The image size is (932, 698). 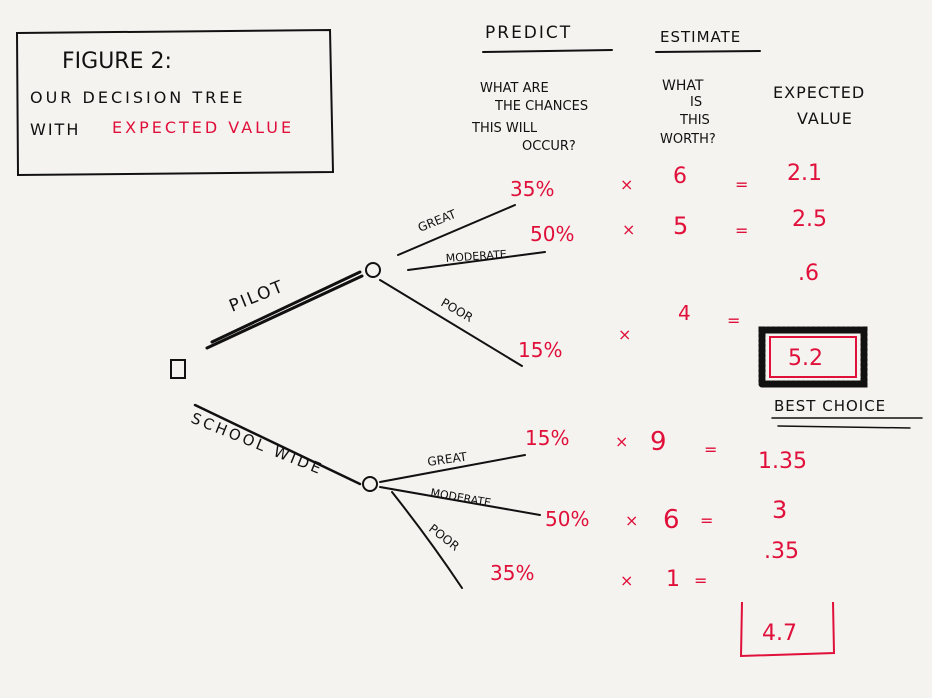 I want to click on worth-line-1: WHAT, so click(x=683, y=86).